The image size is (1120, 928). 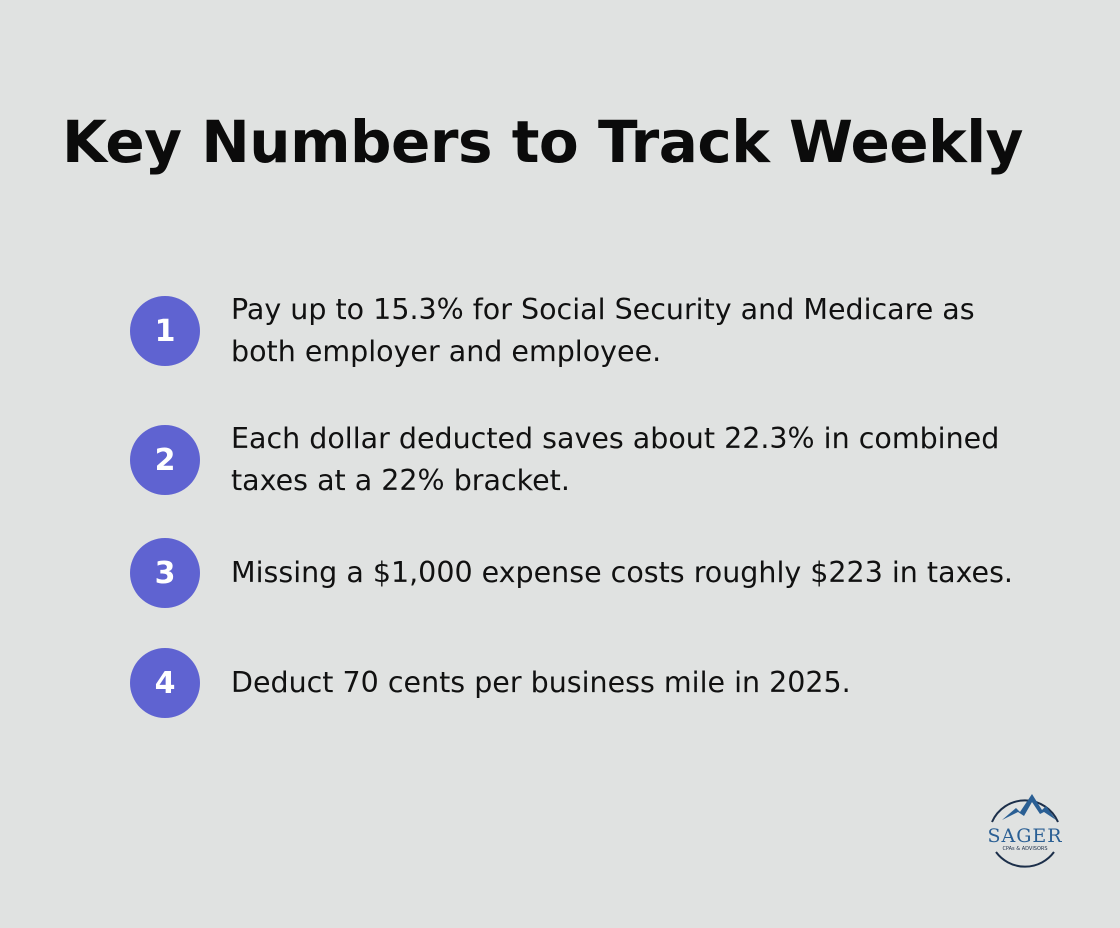 I want to click on sager-logo: SAGER CPAs & ADVISORS, so click(x=1025, y=830).